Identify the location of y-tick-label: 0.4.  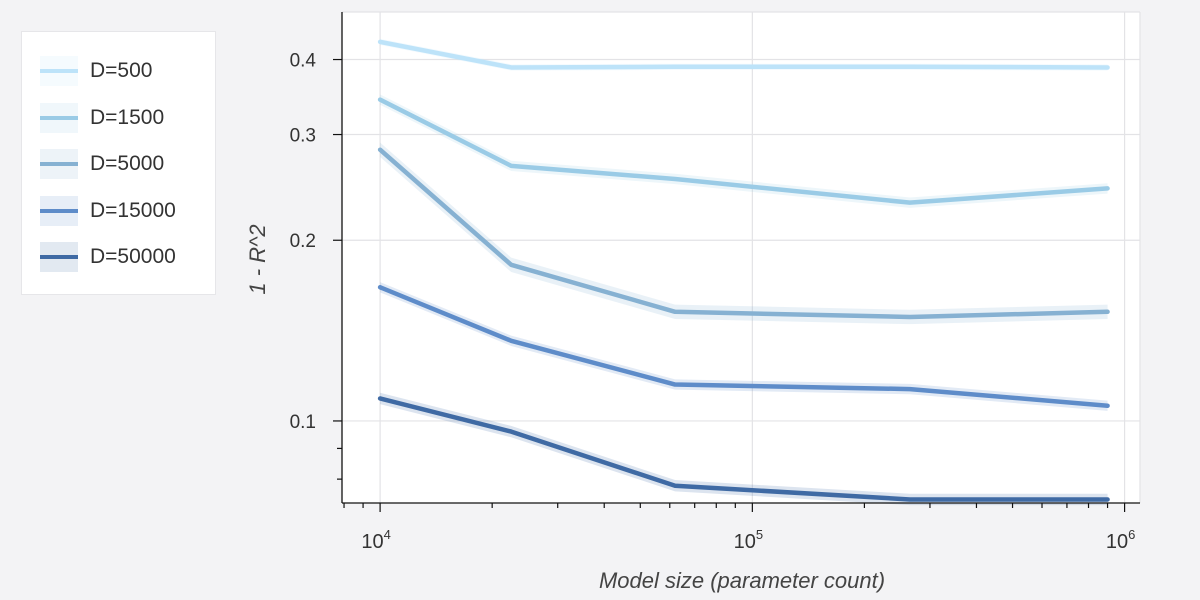
(303, 61).